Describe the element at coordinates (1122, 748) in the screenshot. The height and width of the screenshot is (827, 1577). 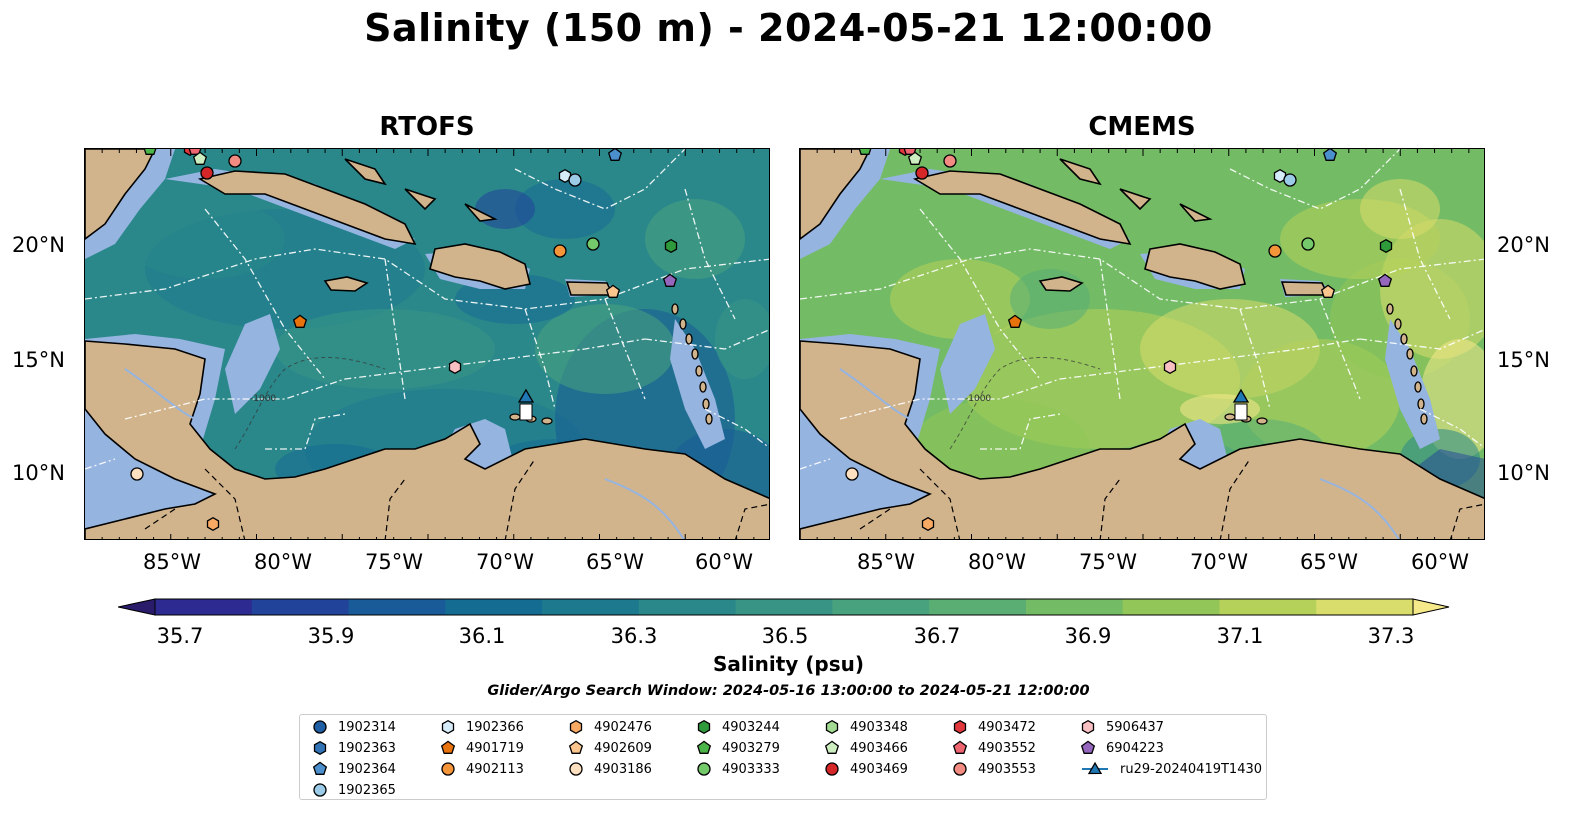
I see `legend-item-6904223: 6904223` at that location.